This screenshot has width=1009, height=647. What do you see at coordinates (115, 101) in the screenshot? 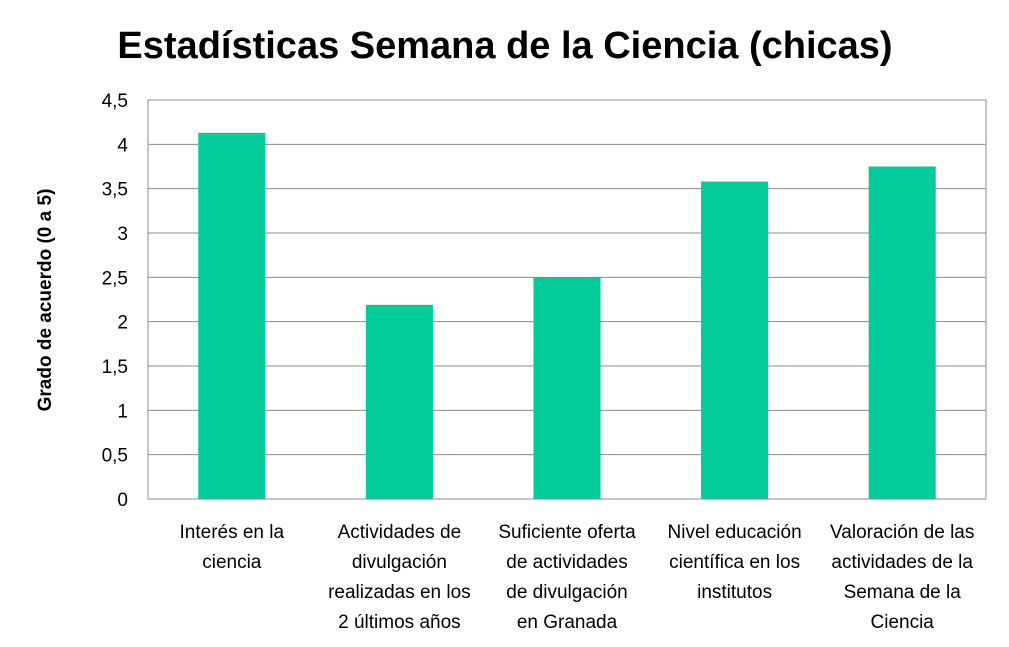
I see `y-tick-label: 4,5` at bounding box center [115, 101].